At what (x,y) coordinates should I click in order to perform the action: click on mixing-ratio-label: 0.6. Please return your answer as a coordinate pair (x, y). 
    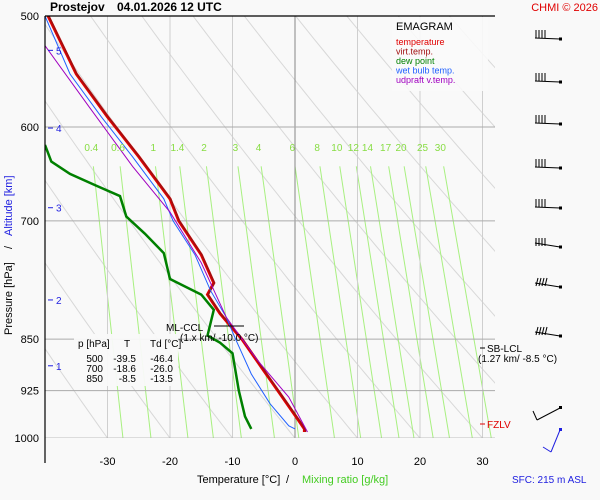
    Looking at the image, I should click on (118, 148).